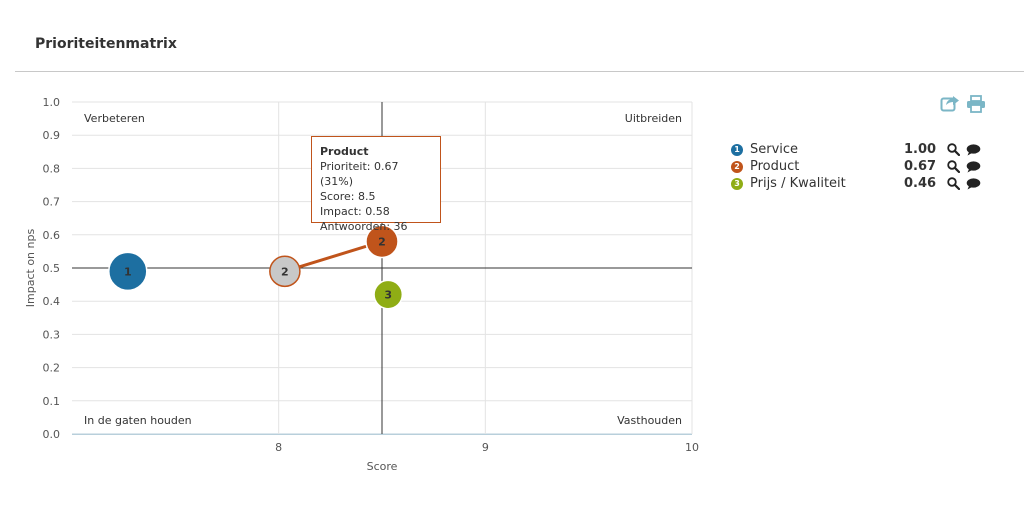 The image size is (1024, 506). I want to click on previous-point-label: 2, so click(285, 271).